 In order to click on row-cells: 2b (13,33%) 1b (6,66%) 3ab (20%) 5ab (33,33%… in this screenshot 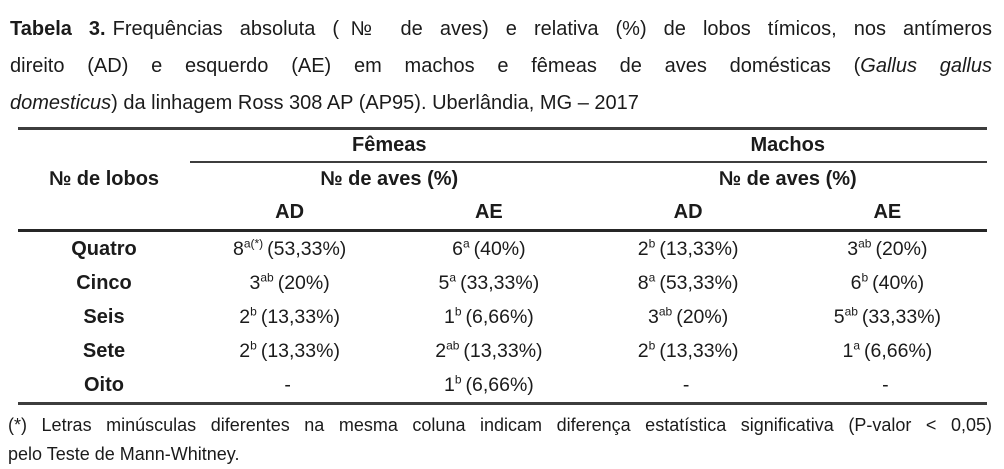, I will do `click(588, 316)`.